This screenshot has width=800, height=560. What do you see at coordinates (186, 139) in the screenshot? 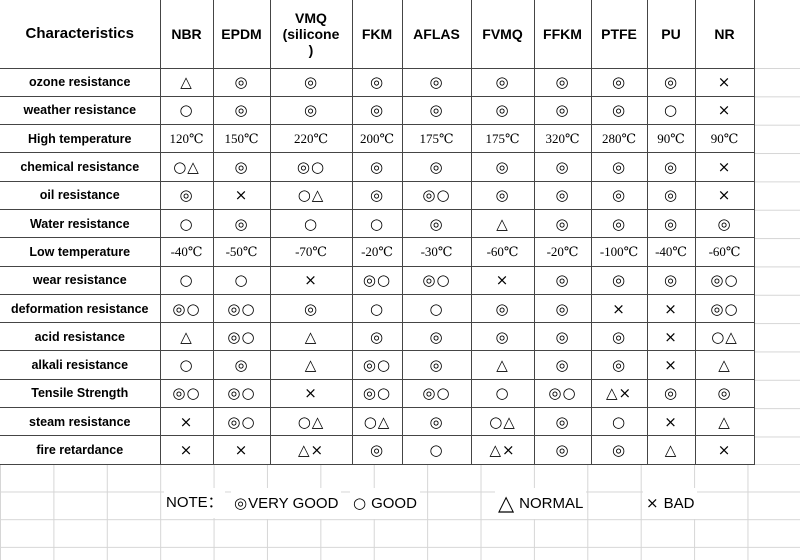
I see `value-cell: 120℃` at bounding box center [186, 139].